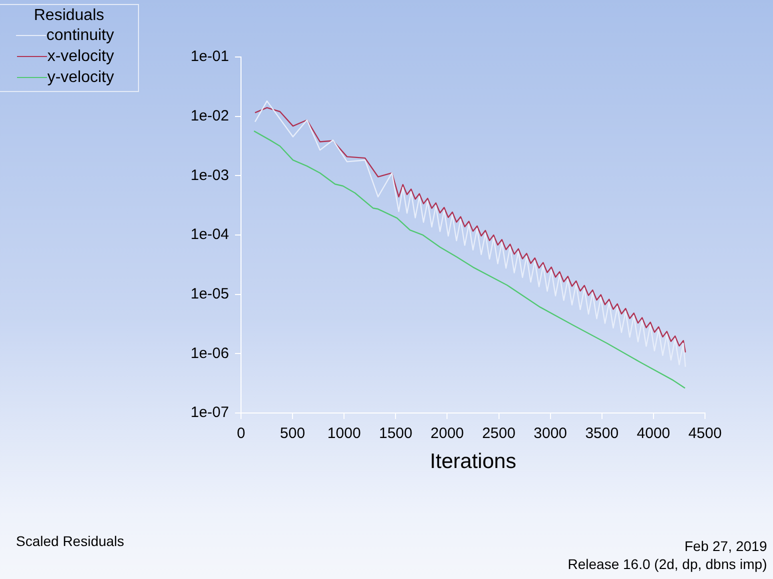 The width and height of the screenshot is (773, 579). What do you see at coordinates (209, 413) in the screenshot?
I see `y-tick-label: 1e-07` at bounding box center [209, 413].